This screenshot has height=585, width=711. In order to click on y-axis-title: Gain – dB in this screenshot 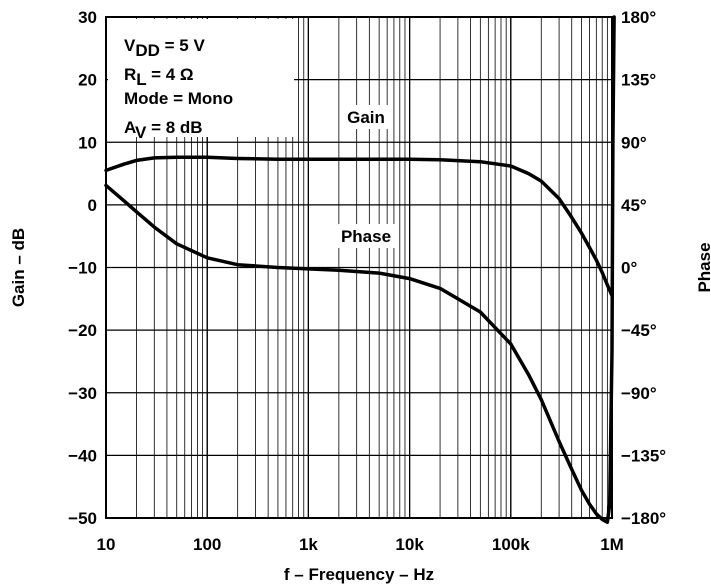, I will do `click(18, 267)`.